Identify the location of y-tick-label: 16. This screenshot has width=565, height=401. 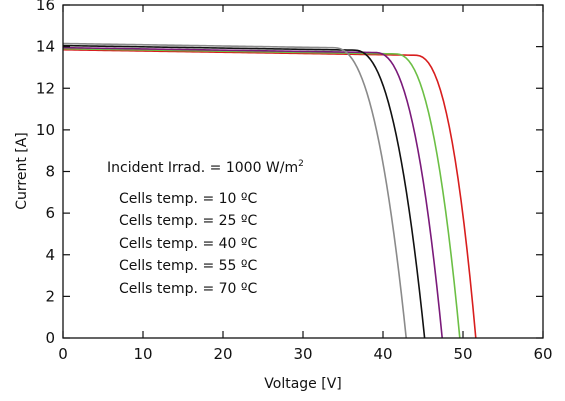
(45, 7).